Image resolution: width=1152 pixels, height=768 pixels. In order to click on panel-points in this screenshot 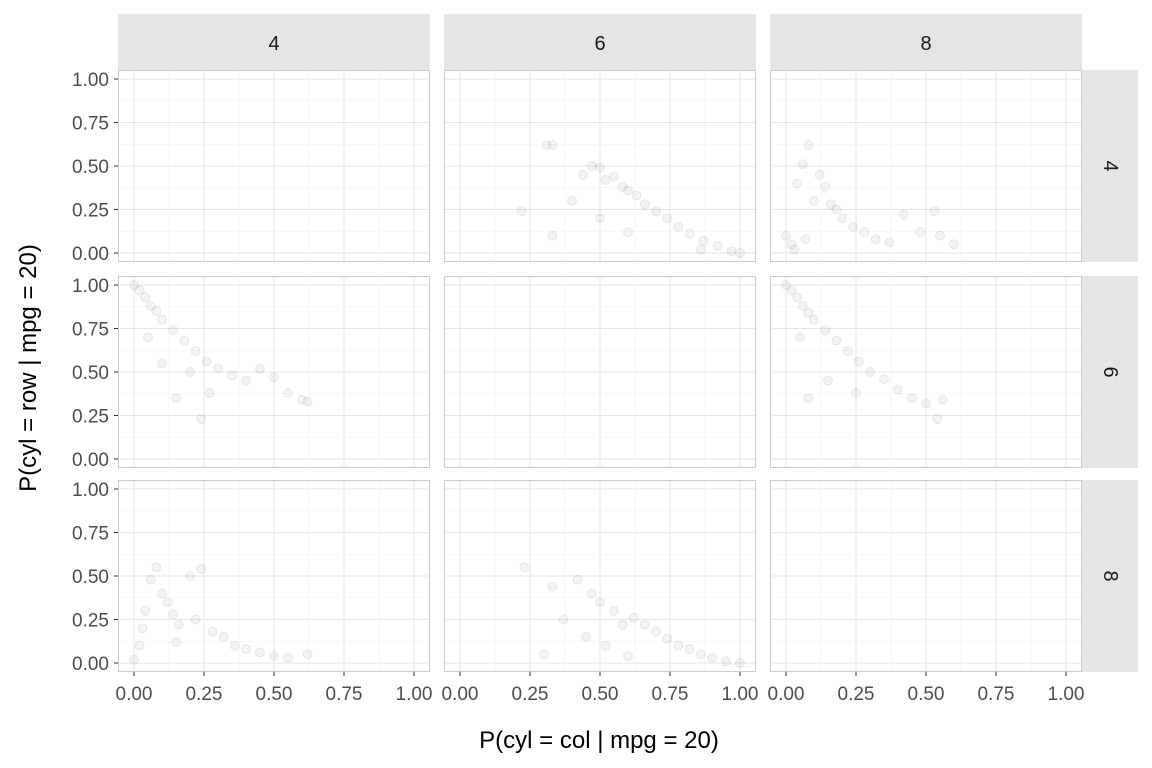, I will do `click(632, 615)`.